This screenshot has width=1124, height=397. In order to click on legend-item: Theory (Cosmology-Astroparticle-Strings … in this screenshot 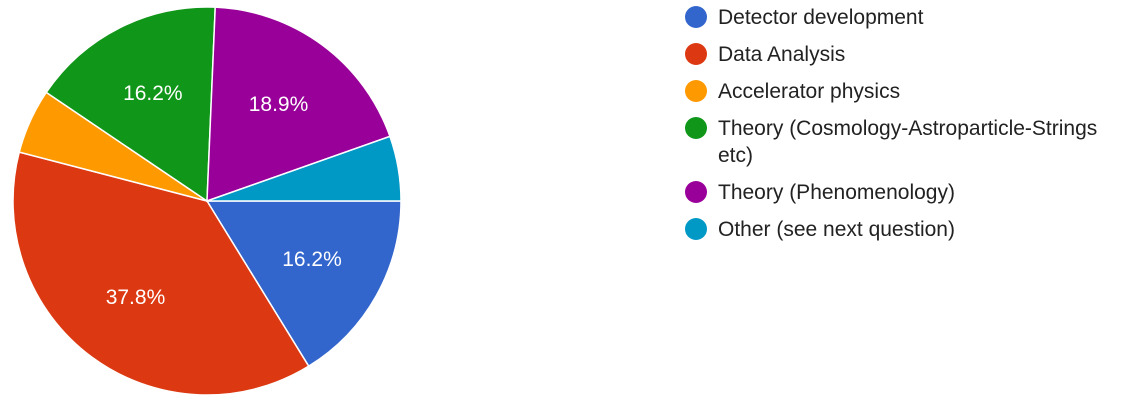, I will do `click(900, 142)`.